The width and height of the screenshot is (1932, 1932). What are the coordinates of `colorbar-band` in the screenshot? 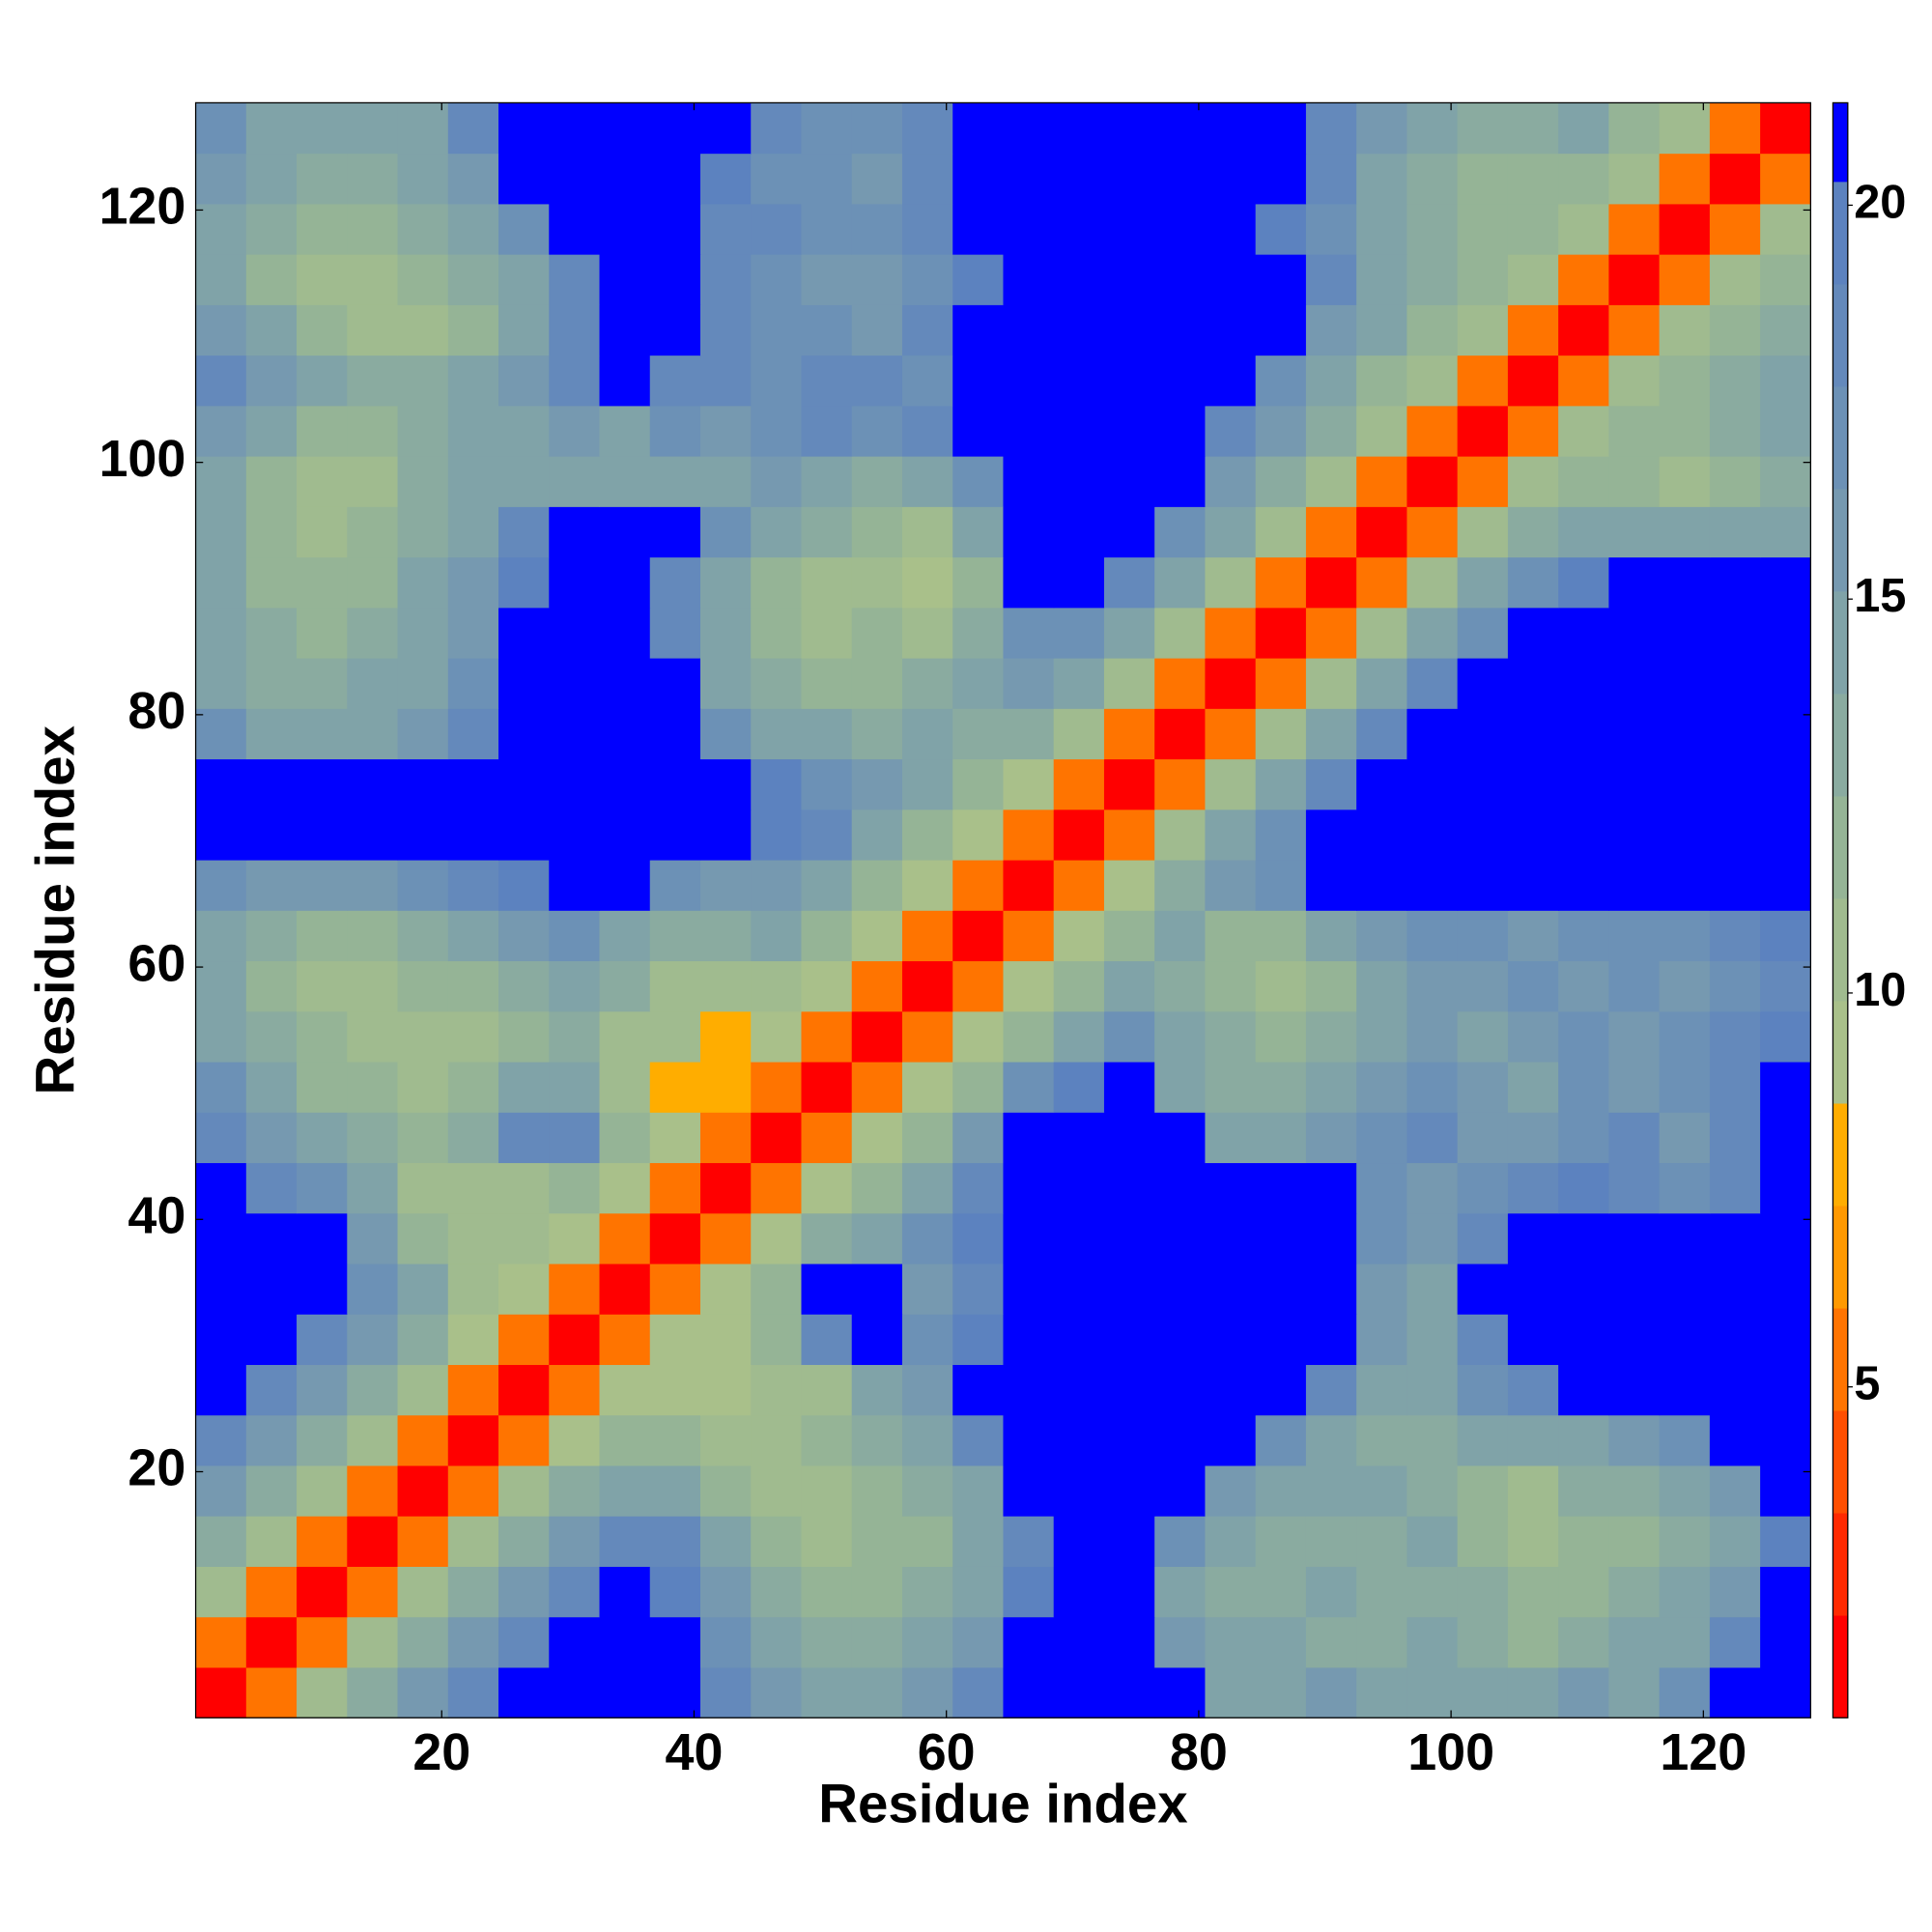 It's located at (1840, 745).